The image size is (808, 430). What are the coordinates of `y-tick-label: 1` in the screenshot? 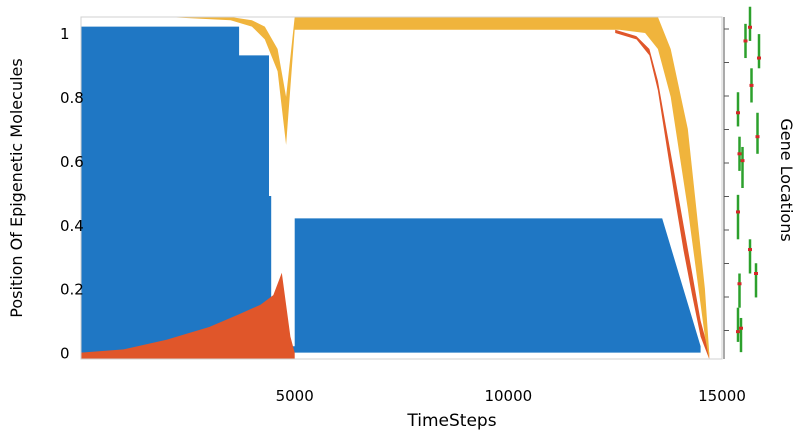 It's located at (65, 34).